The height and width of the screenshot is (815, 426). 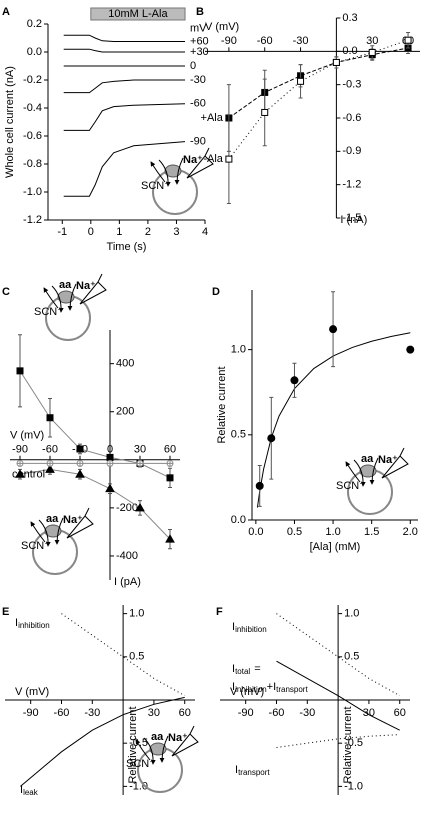 I want to click on x-tick-label: 2.0, so click(x=410, y=532).